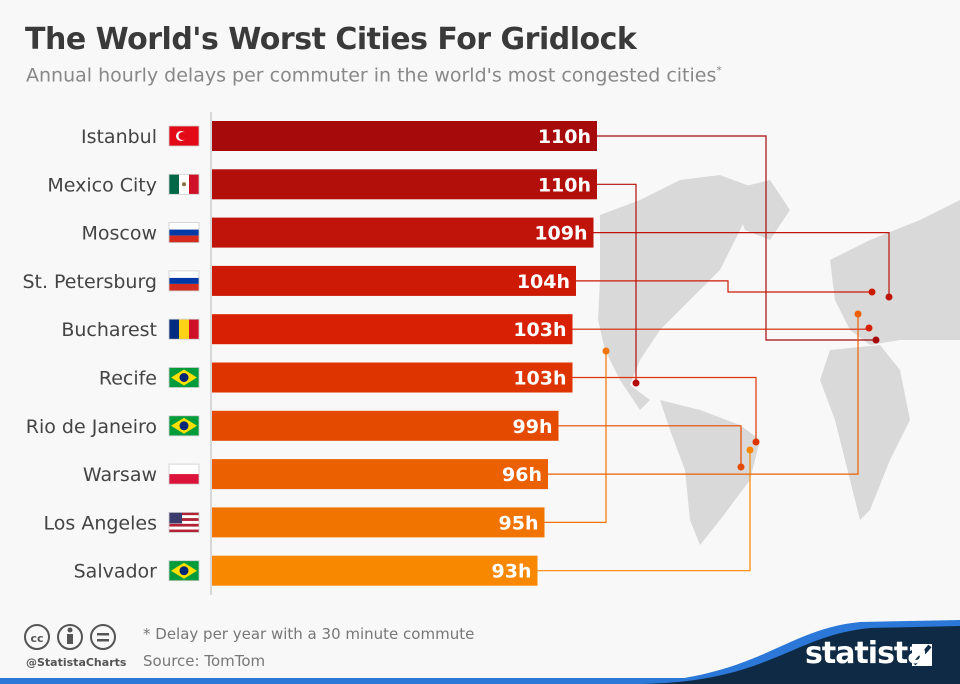  Describe the element at coordinates (522, 475) in the screenshot. I see `value-label: 96h` at that location.